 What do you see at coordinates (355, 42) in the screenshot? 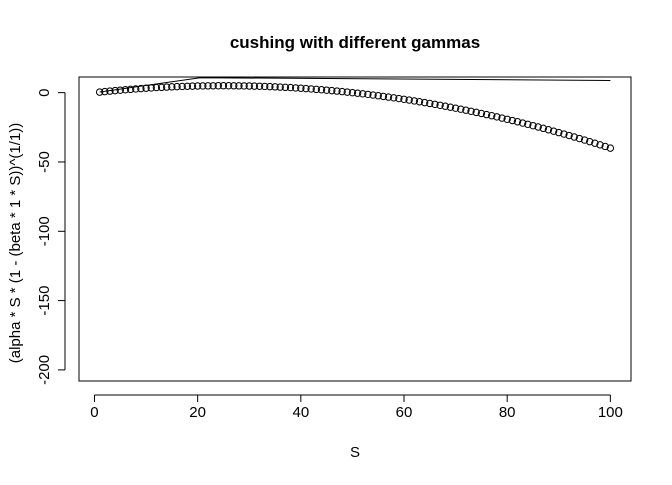
I see `chart-title: cushing with different gammas` at bounding box center [355, 42].